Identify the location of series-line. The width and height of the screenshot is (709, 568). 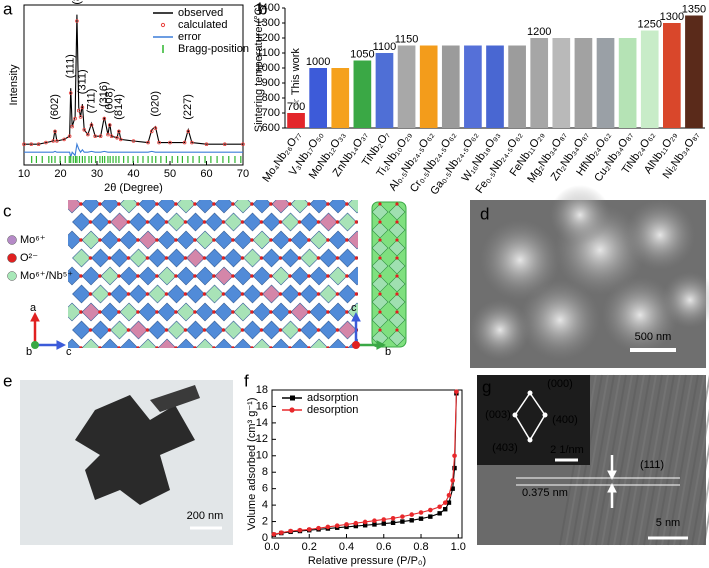
(365, 464).